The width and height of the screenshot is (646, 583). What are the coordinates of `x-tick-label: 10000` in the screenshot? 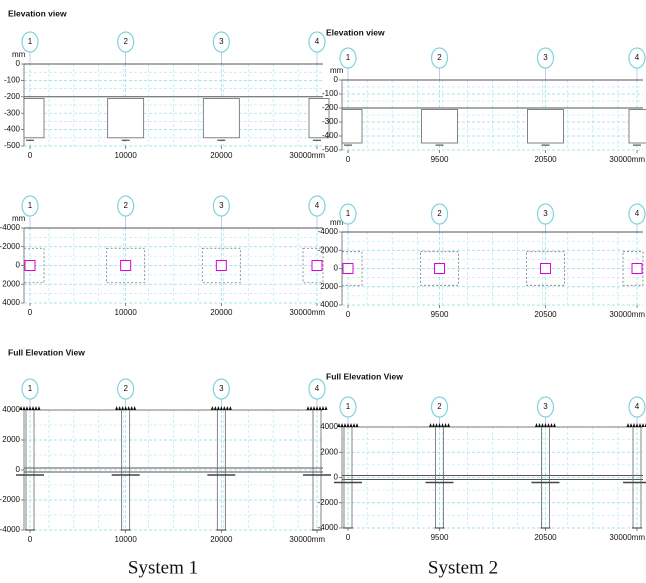 It's located at (126, 312).